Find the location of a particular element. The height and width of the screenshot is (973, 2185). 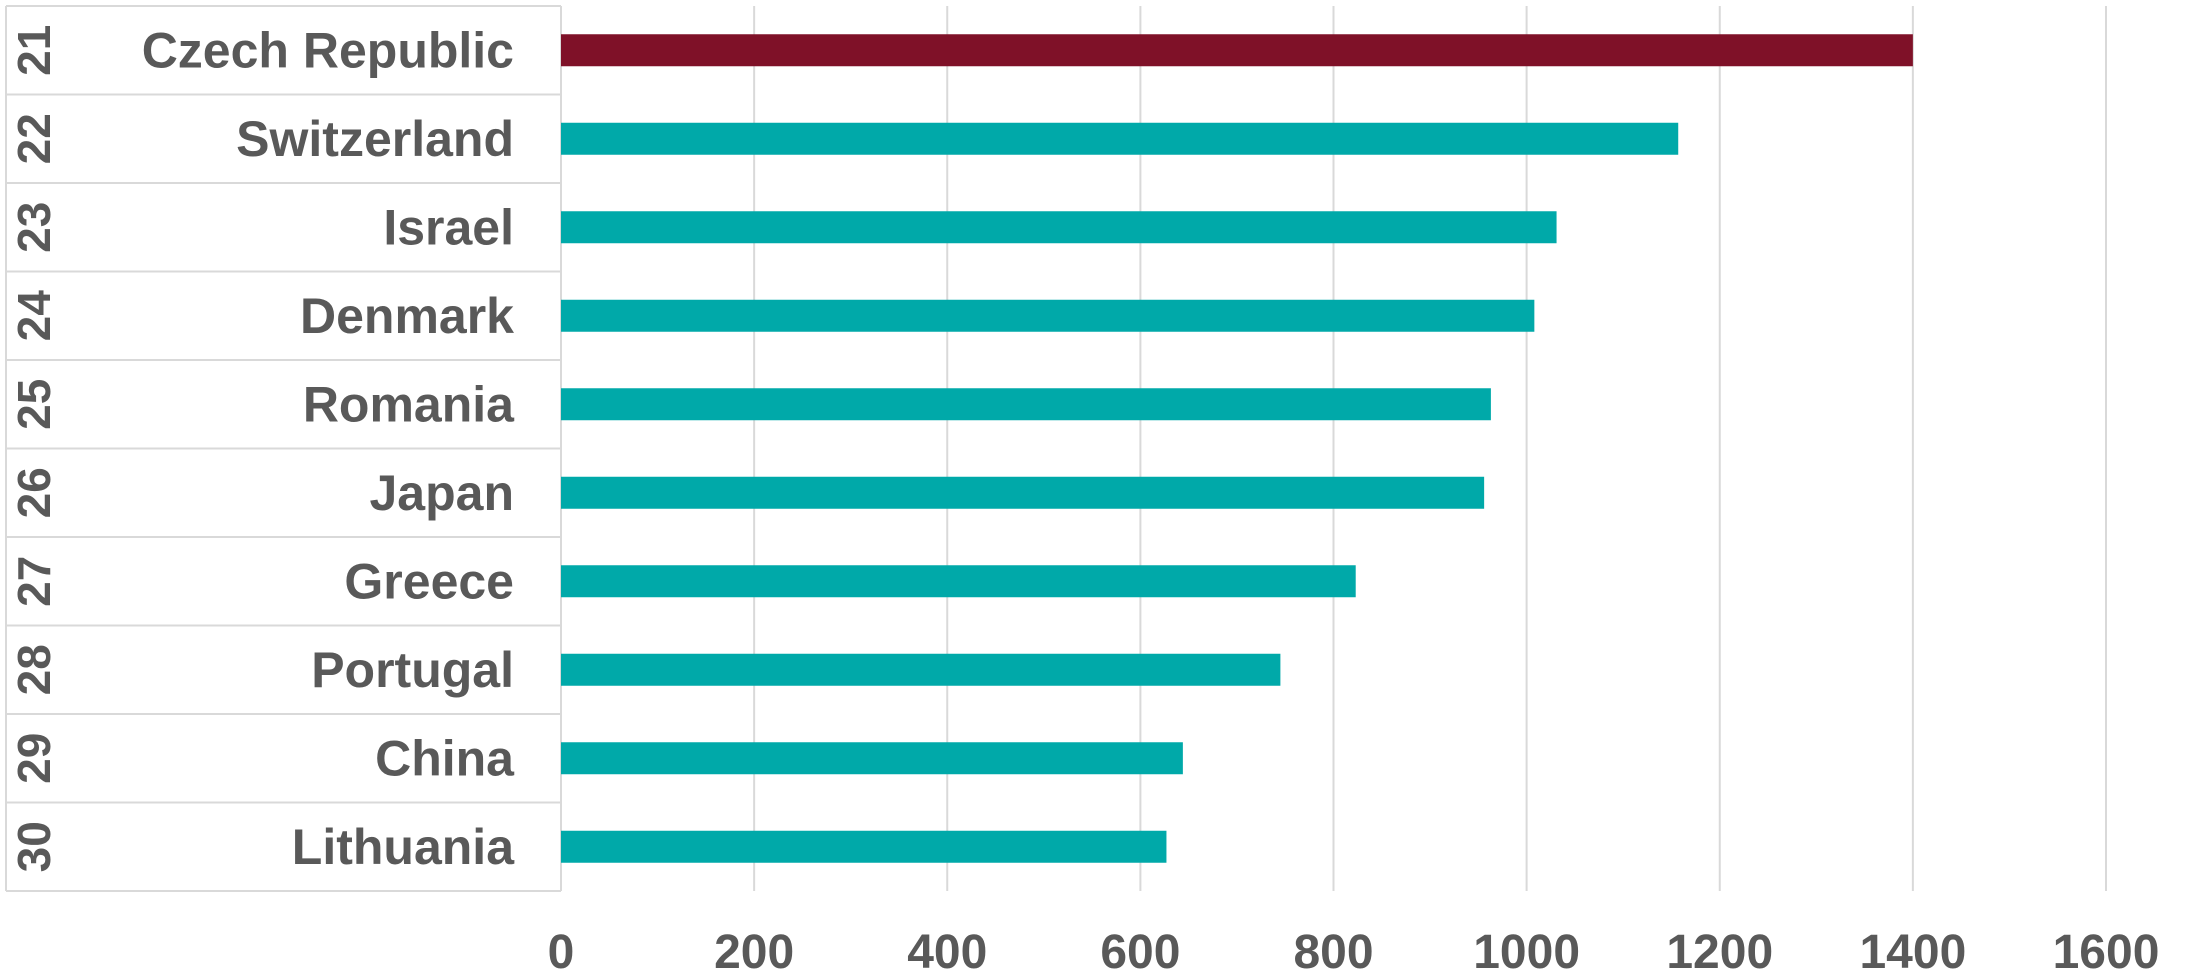

rank-label: 29 is located at coordinates (34, 758).